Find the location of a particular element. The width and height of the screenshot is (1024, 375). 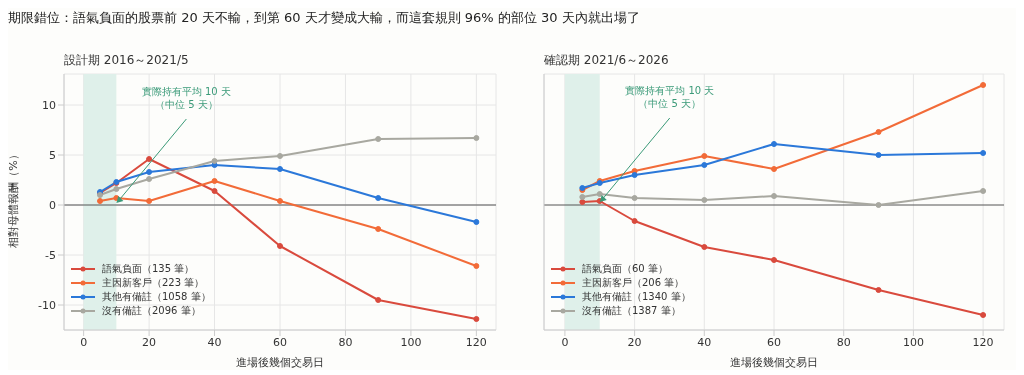

y-tick-label: 5 is located at coordinates (52, 155).